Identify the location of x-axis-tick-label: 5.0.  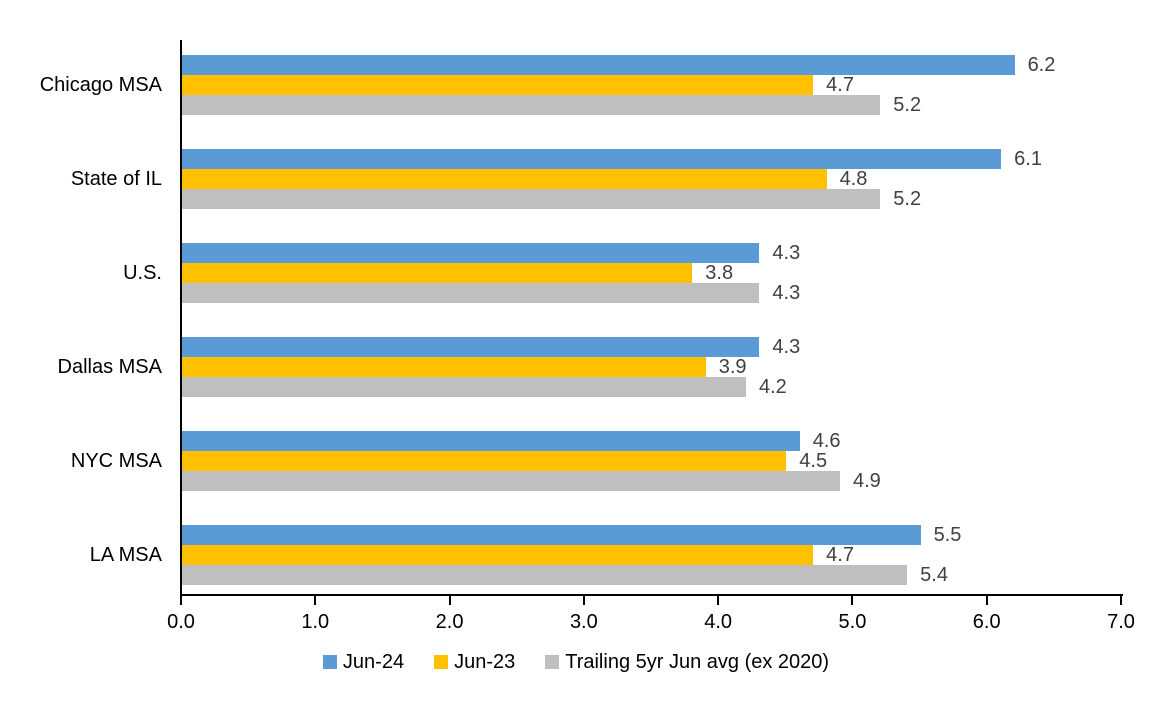
(852, 622).